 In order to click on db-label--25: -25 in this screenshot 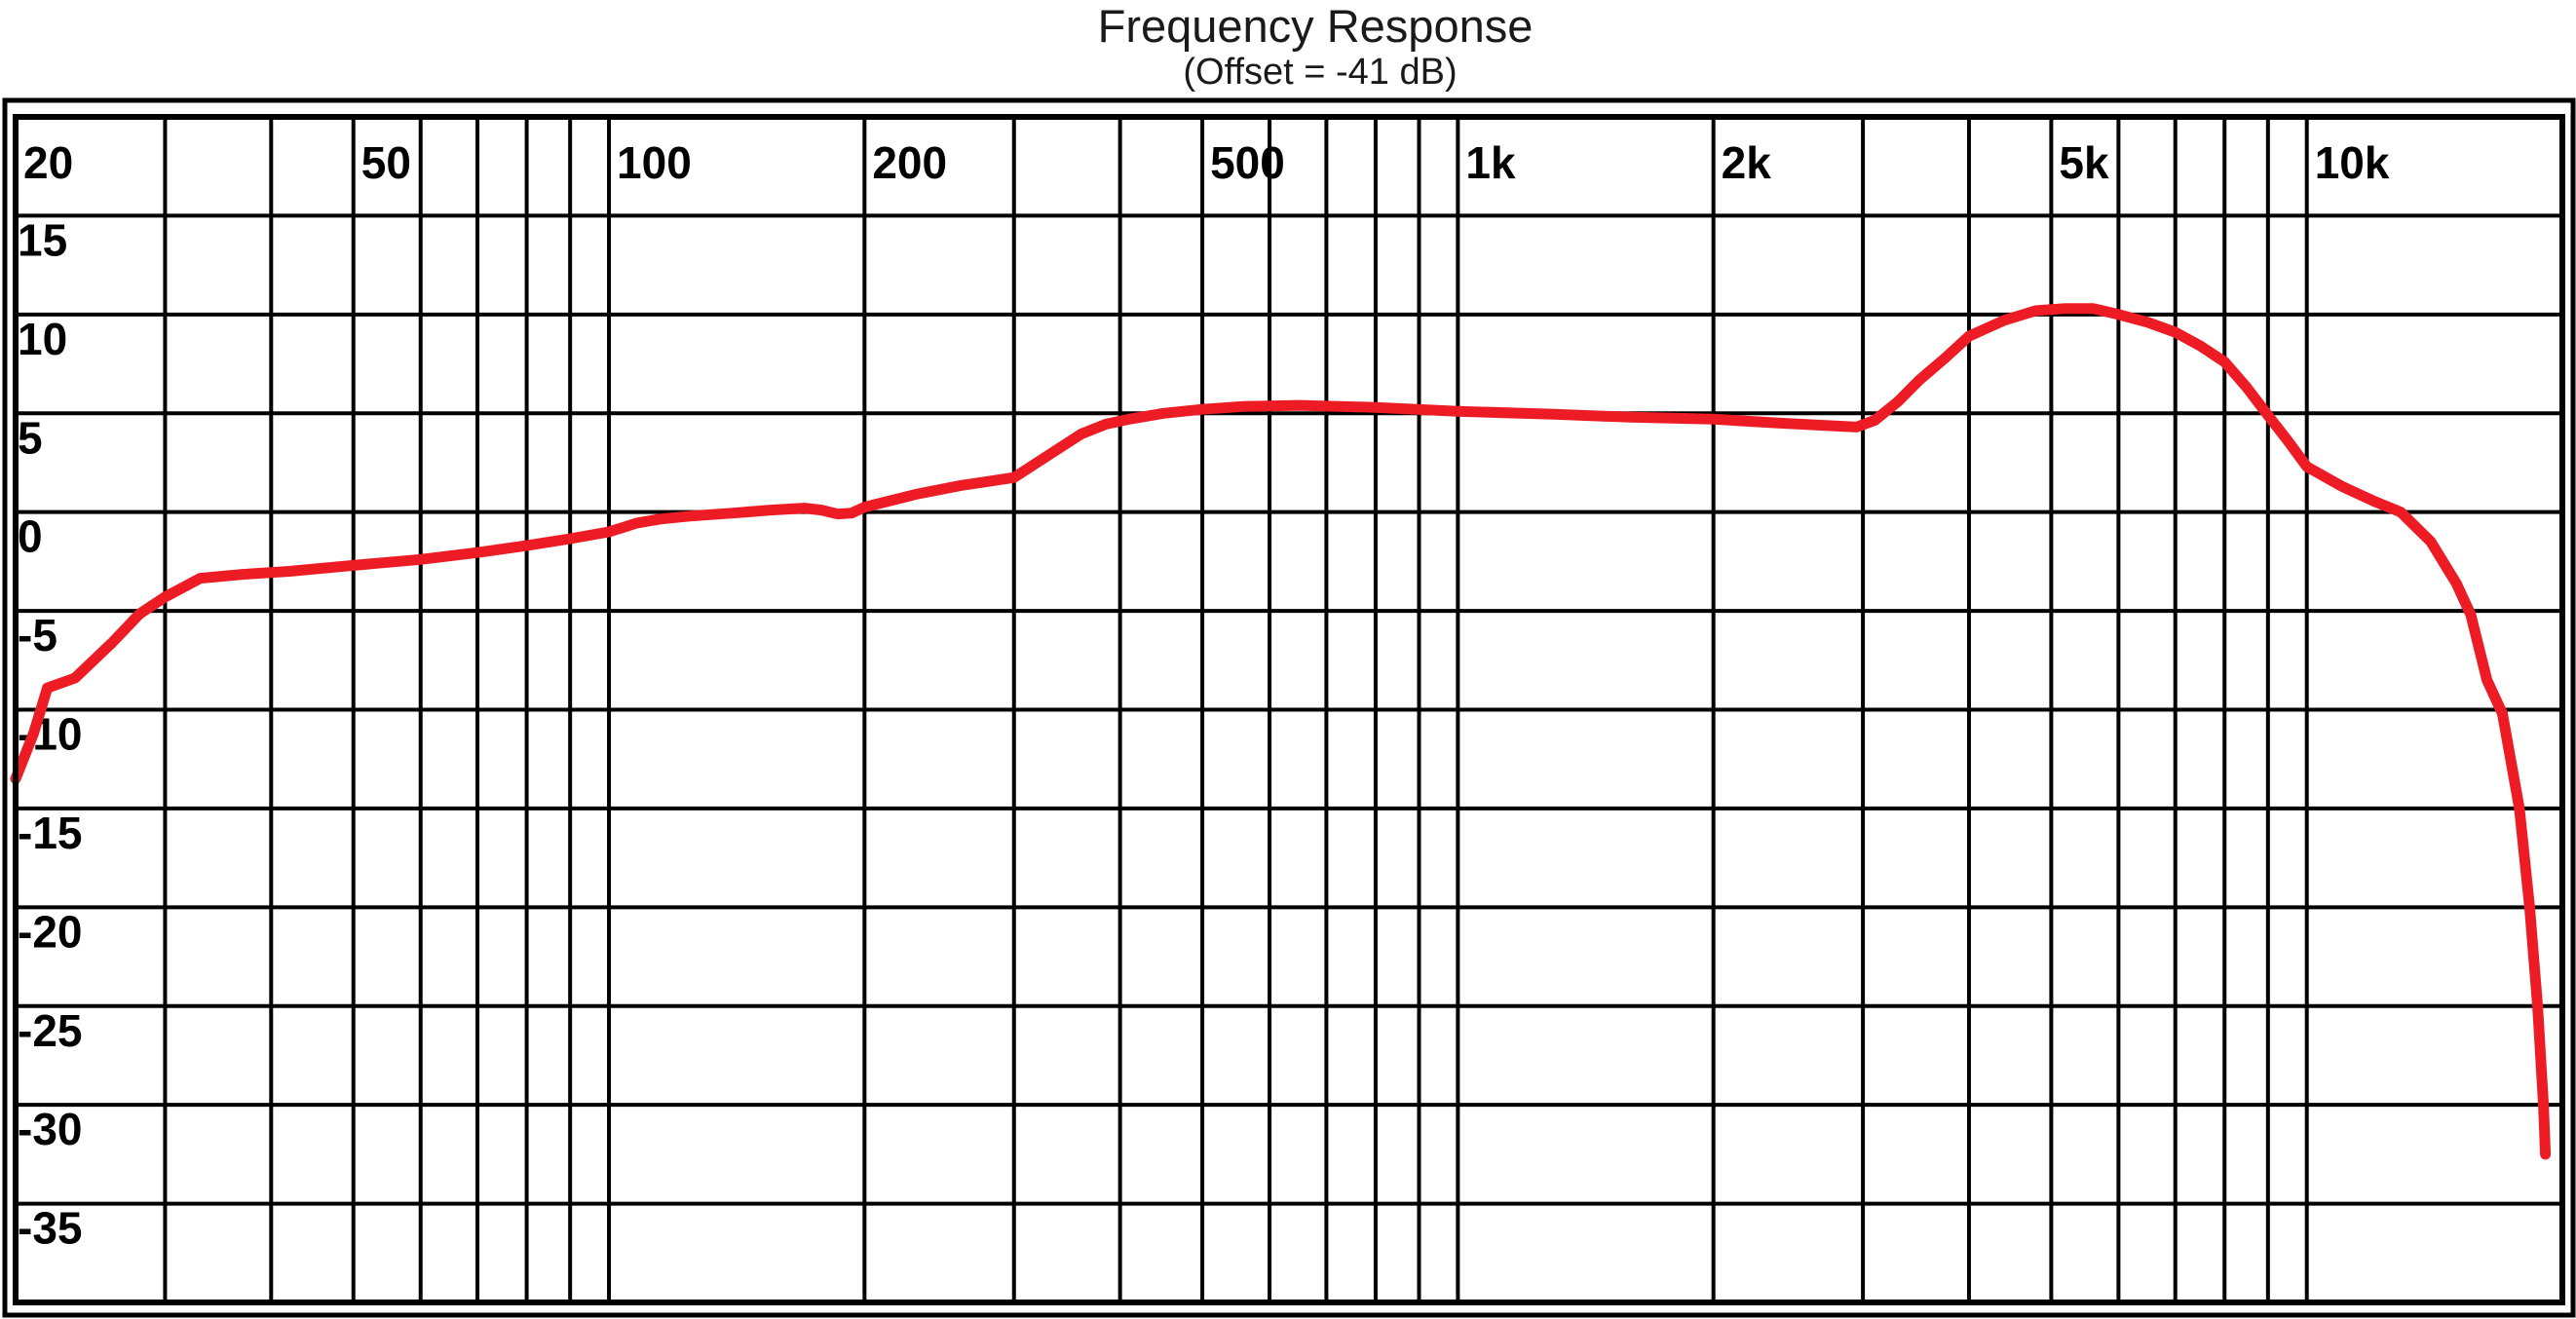, I will do `click(50, 1030)`.